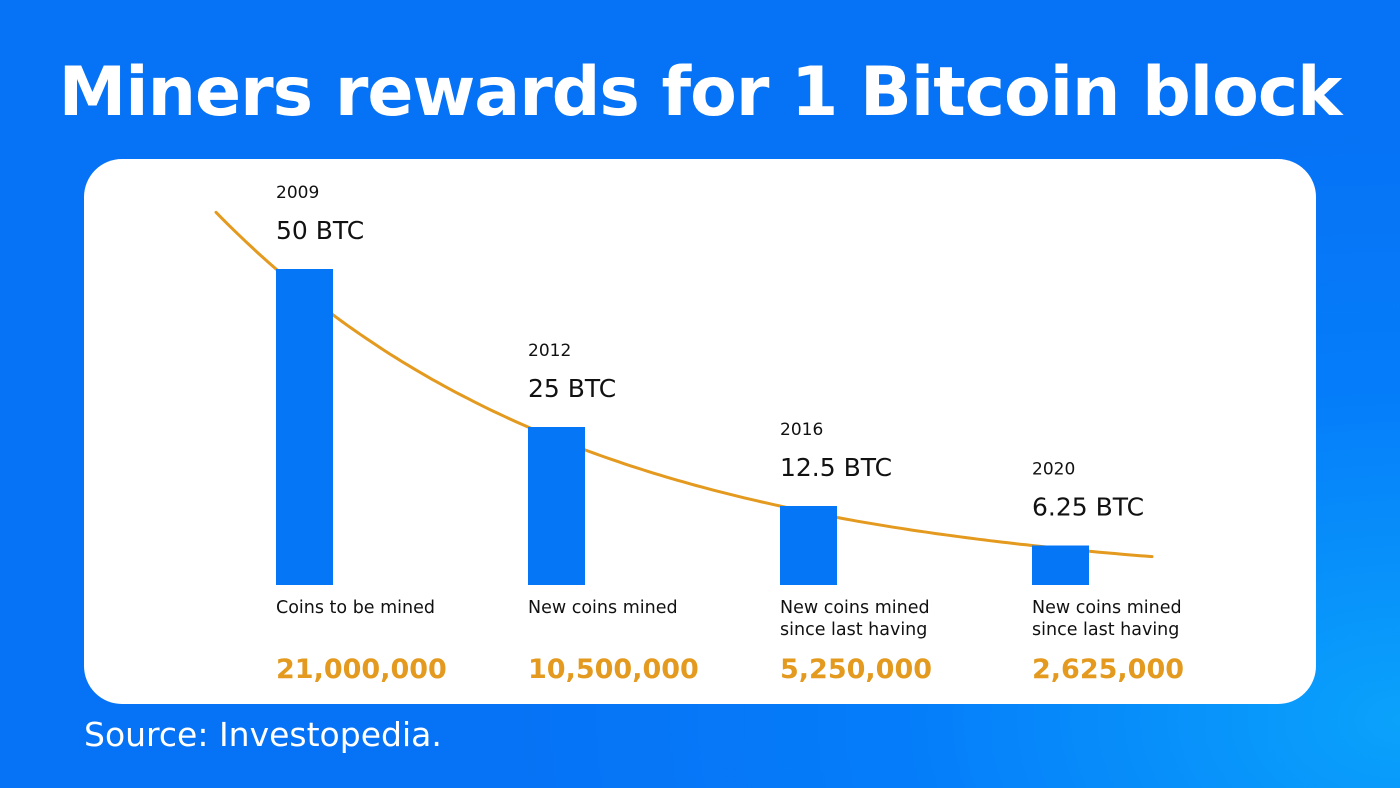 Image resolution: width=1400 pixels, height=788 pixels. I want to click on year-label-2009: 2009, so click(297, 193).